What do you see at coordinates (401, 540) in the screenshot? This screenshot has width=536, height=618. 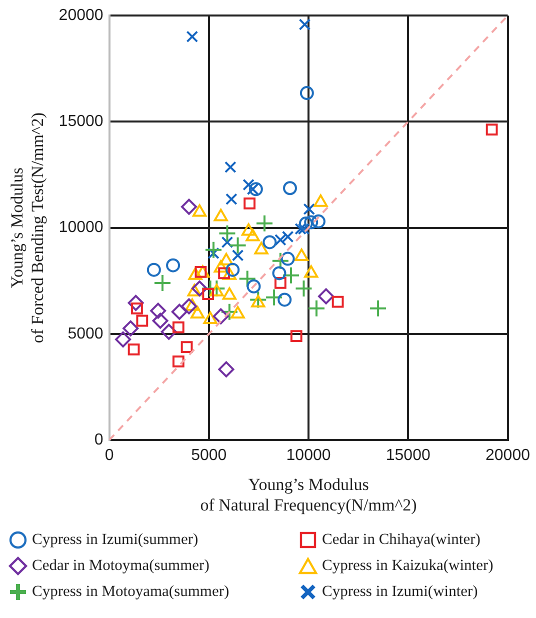 I see `legend-label: Cedar in Chihaya(winter)` at bounding box center [401, 540].